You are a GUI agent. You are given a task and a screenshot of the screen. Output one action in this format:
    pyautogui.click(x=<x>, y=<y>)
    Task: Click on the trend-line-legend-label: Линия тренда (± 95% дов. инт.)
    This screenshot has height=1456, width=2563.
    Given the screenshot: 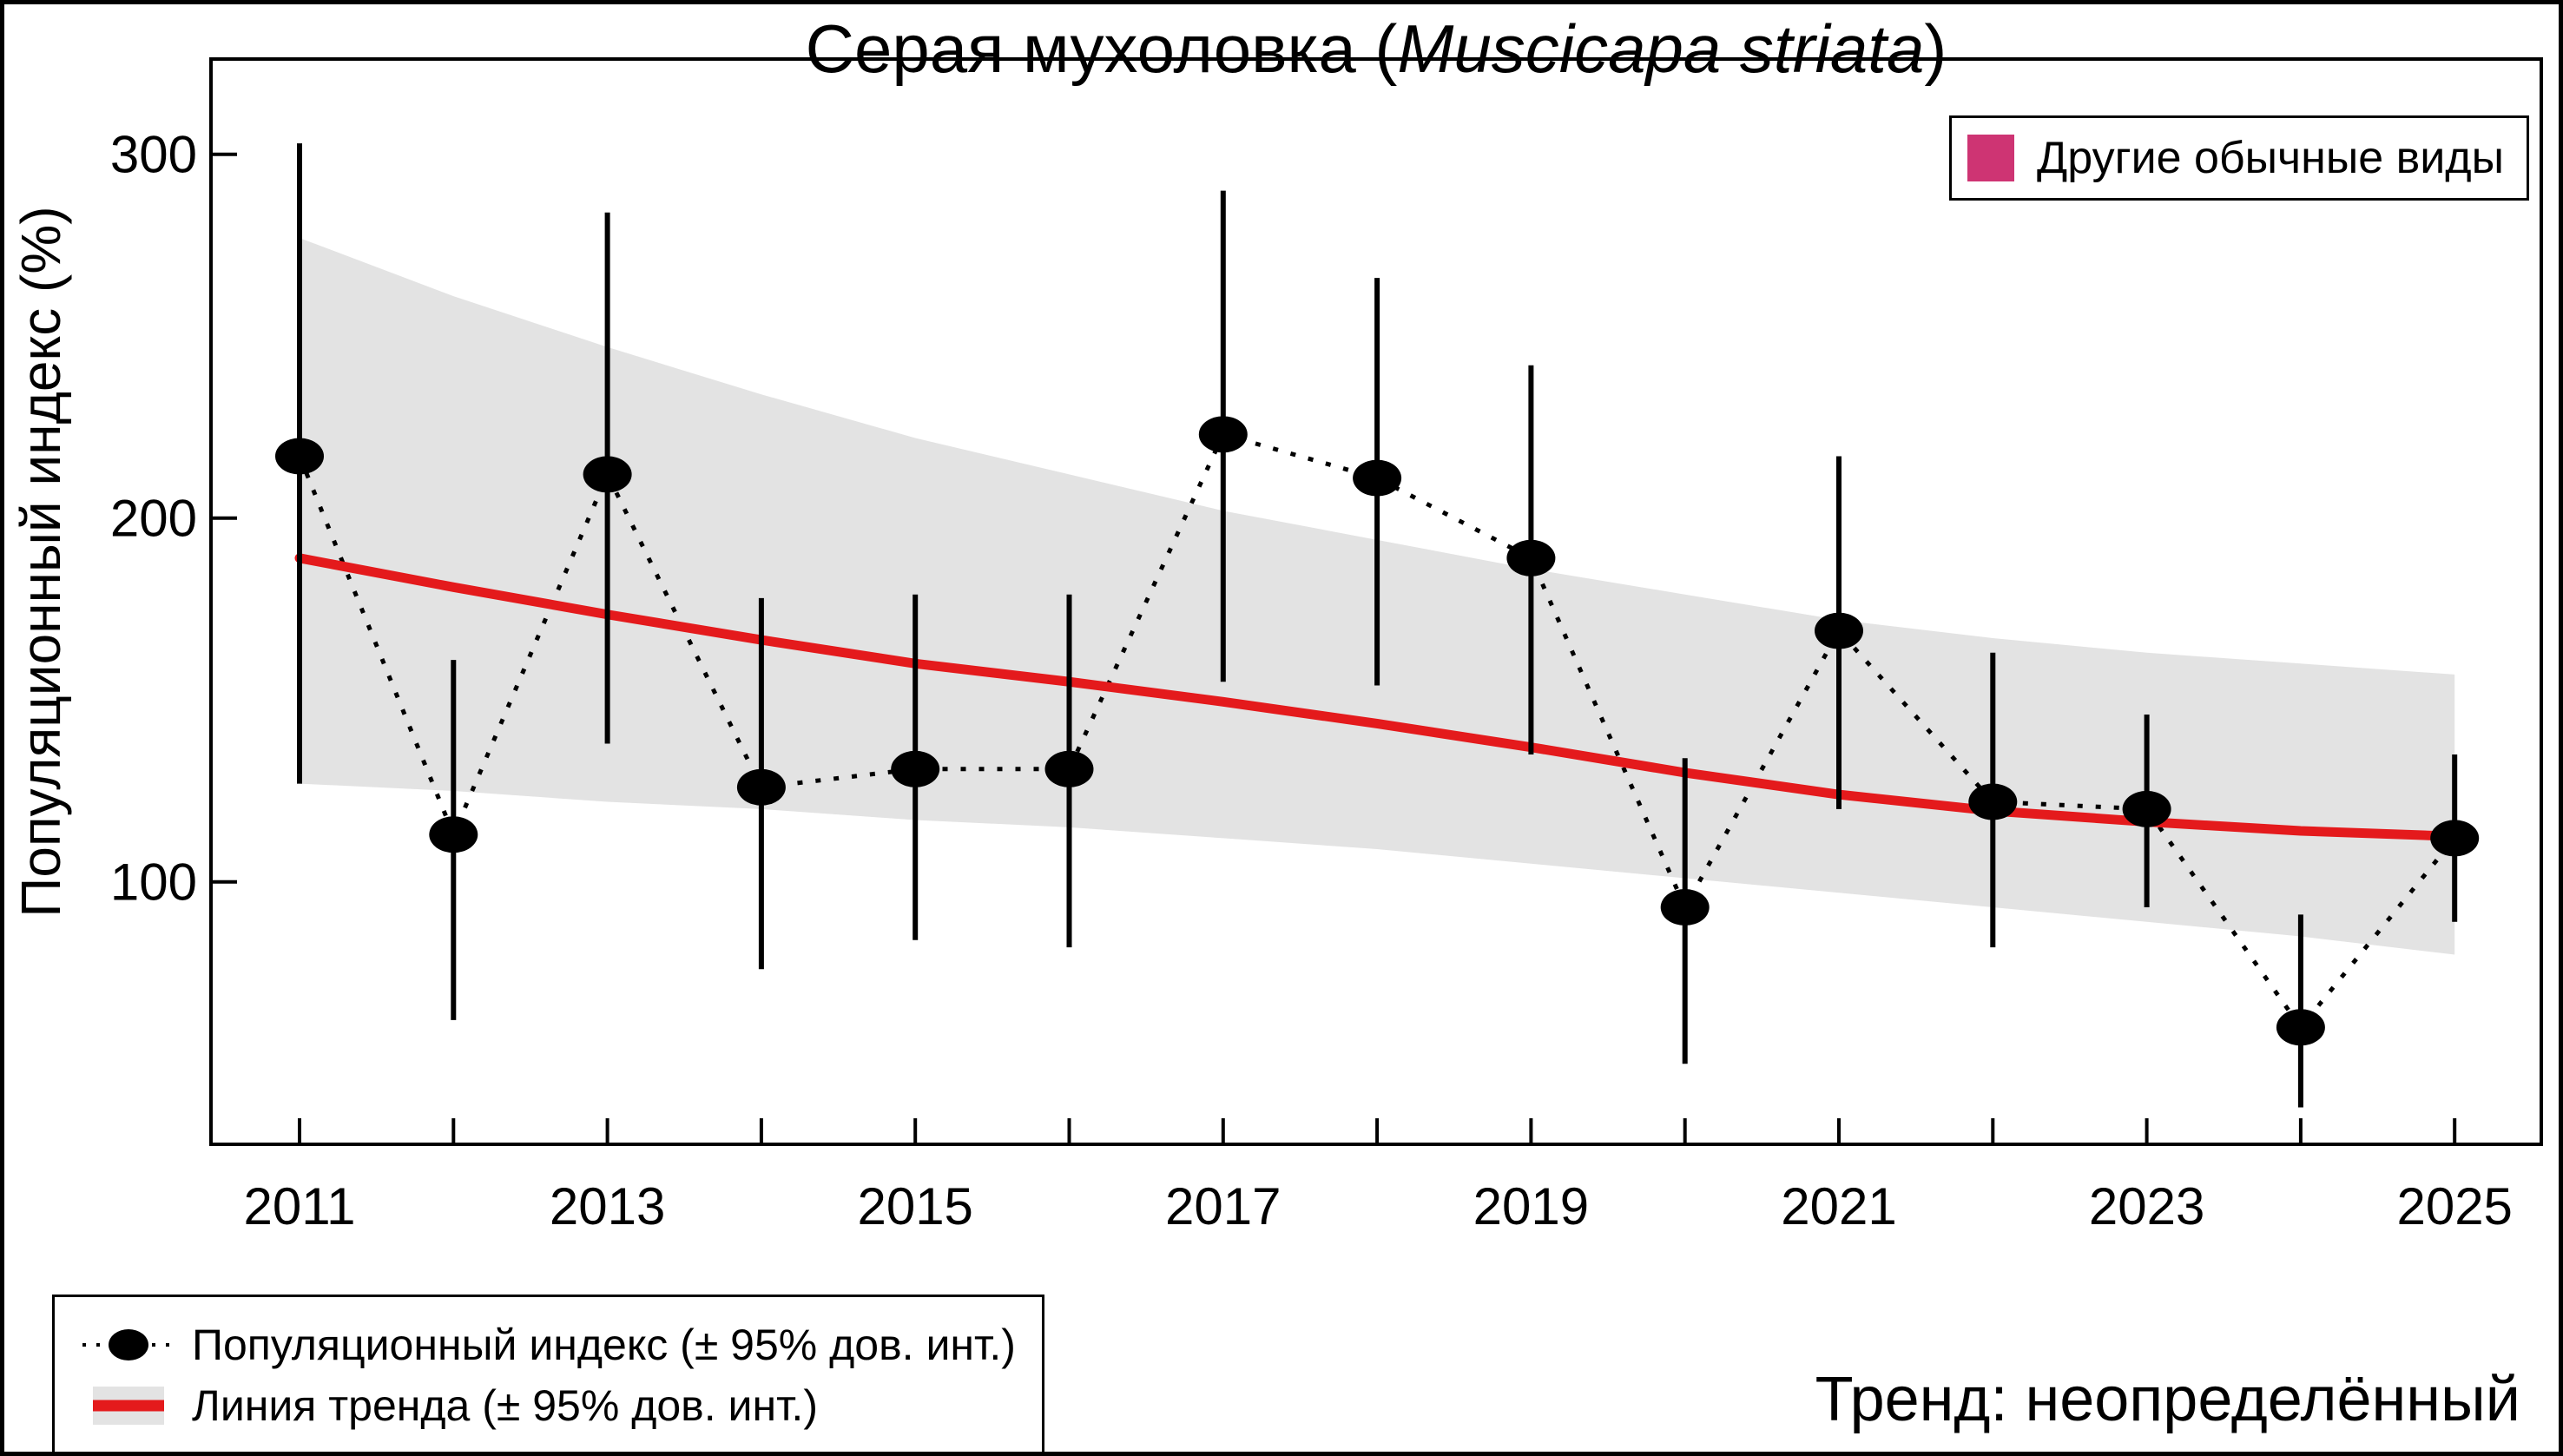 What is the action you would take?
    pyautogui.click(x=505, y=1405)
    